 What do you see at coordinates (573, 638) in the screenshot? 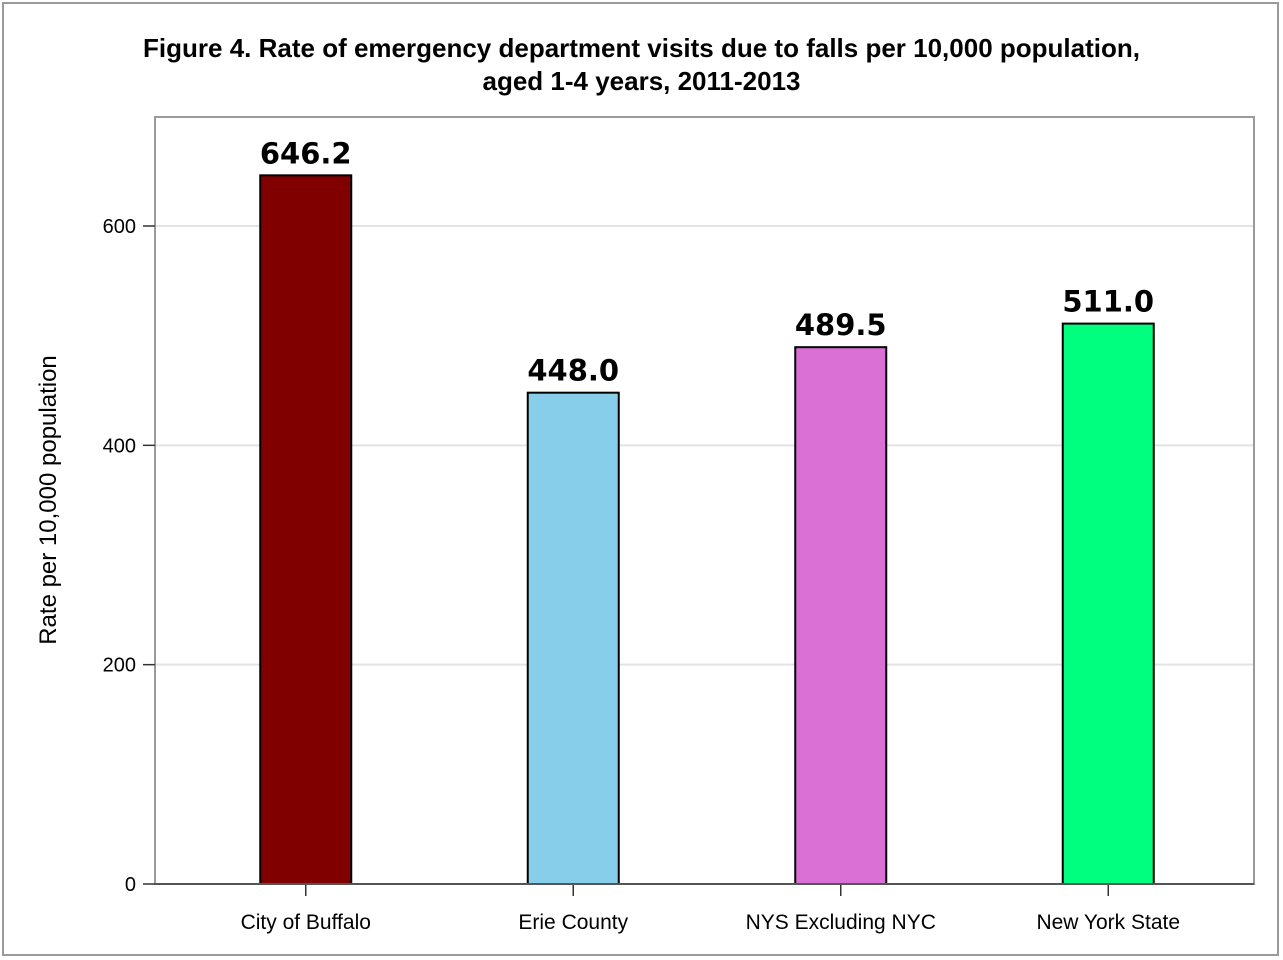
I see `bar-erie-county` at bounding box center [573, 638].